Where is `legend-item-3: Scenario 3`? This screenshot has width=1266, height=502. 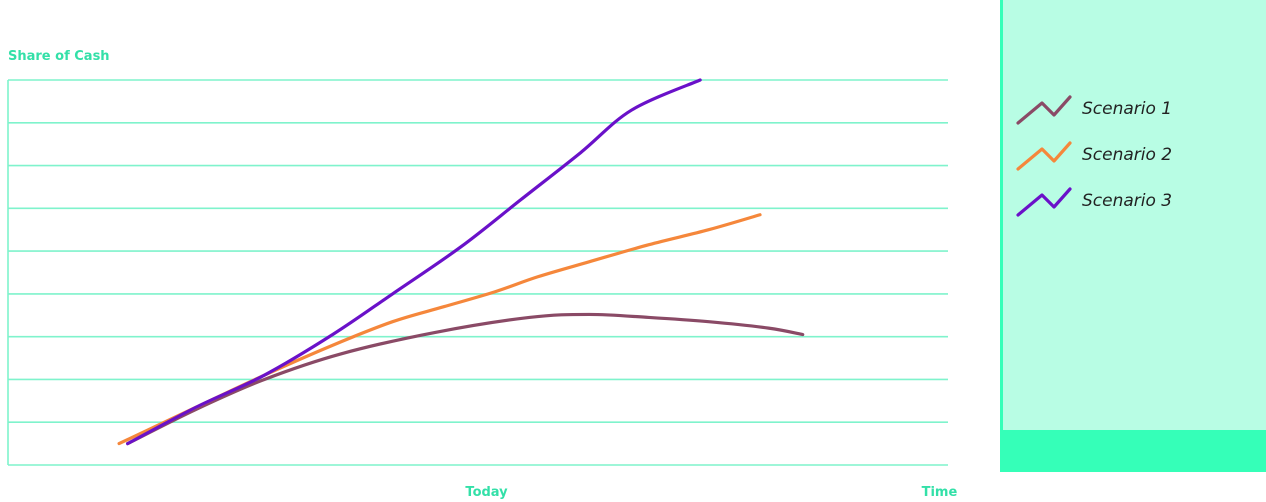 legend-item-3: Scenario 3 is located at coordinates (1094, 201).